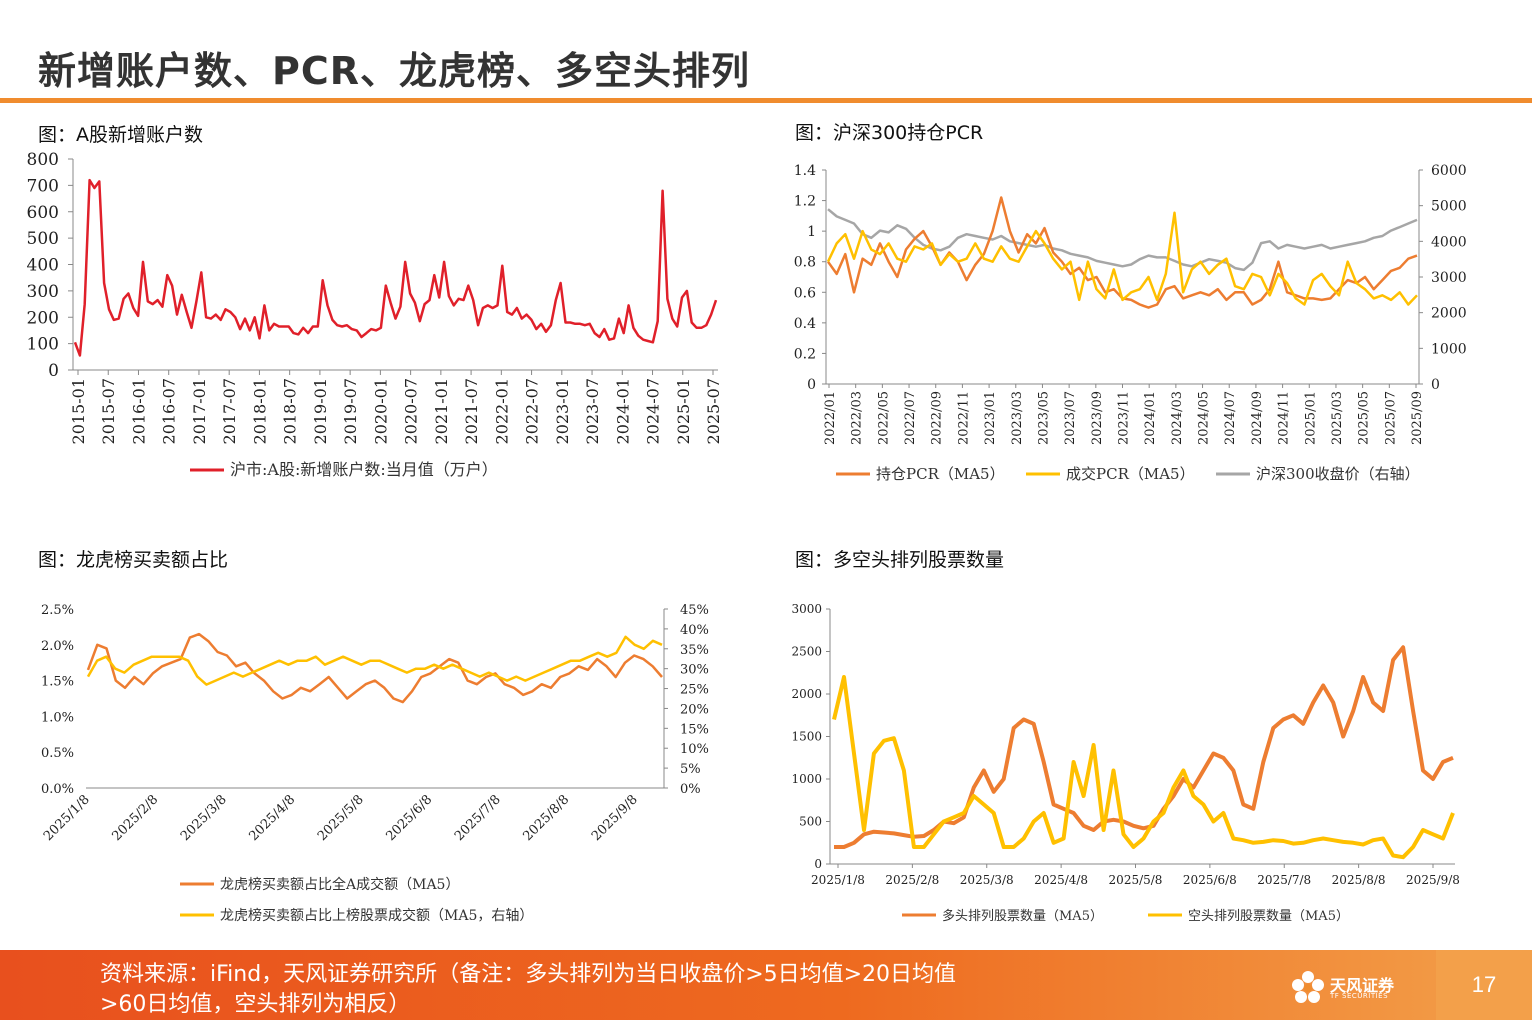 The width and height of the screenshot is (1532, 1020). Describe the element at coordinates (805, 171) in the screenshot. I see `y-tick-label: 1.4` at that location.